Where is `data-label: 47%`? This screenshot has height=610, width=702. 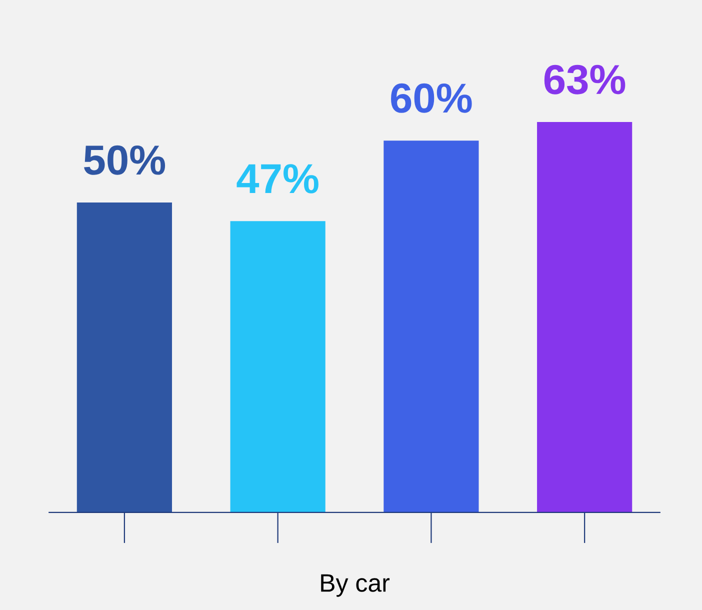 data-label: 47% is located at coordinates (277, 179).